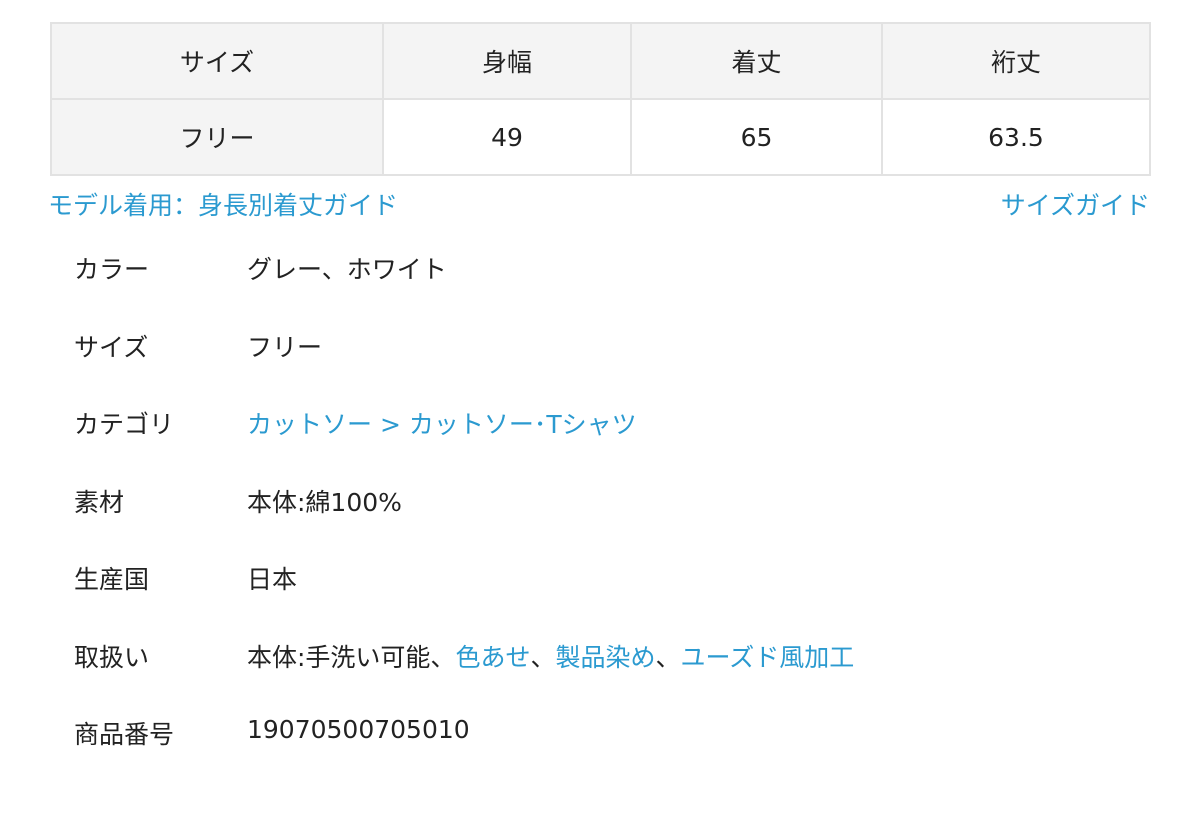 This screenshot has width=1200, height=818. Describe the element at coordinates (324, 502) in the screenshot. I see `spec-value: 本体:綿100%` at that location.